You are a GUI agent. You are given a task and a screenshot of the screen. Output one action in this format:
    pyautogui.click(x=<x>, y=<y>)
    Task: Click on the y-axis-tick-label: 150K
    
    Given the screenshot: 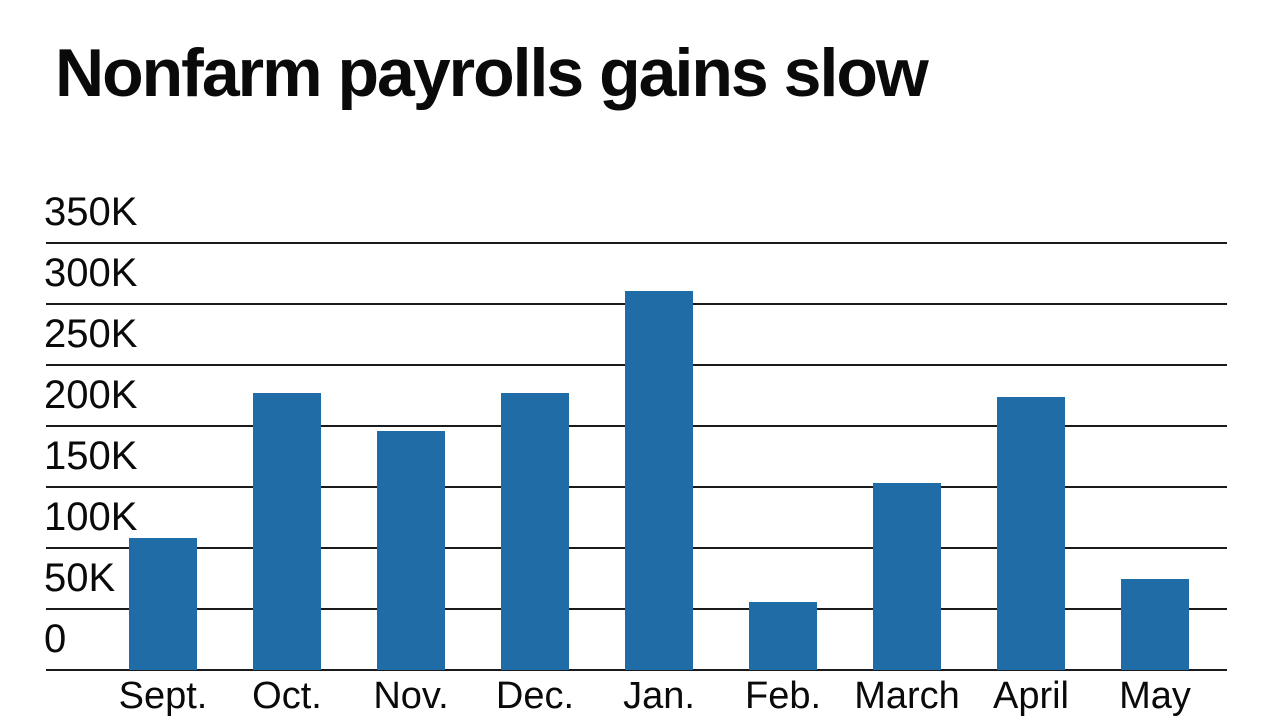 What is the action you would take?
    pyautogui.click(x=91, y=456)
    